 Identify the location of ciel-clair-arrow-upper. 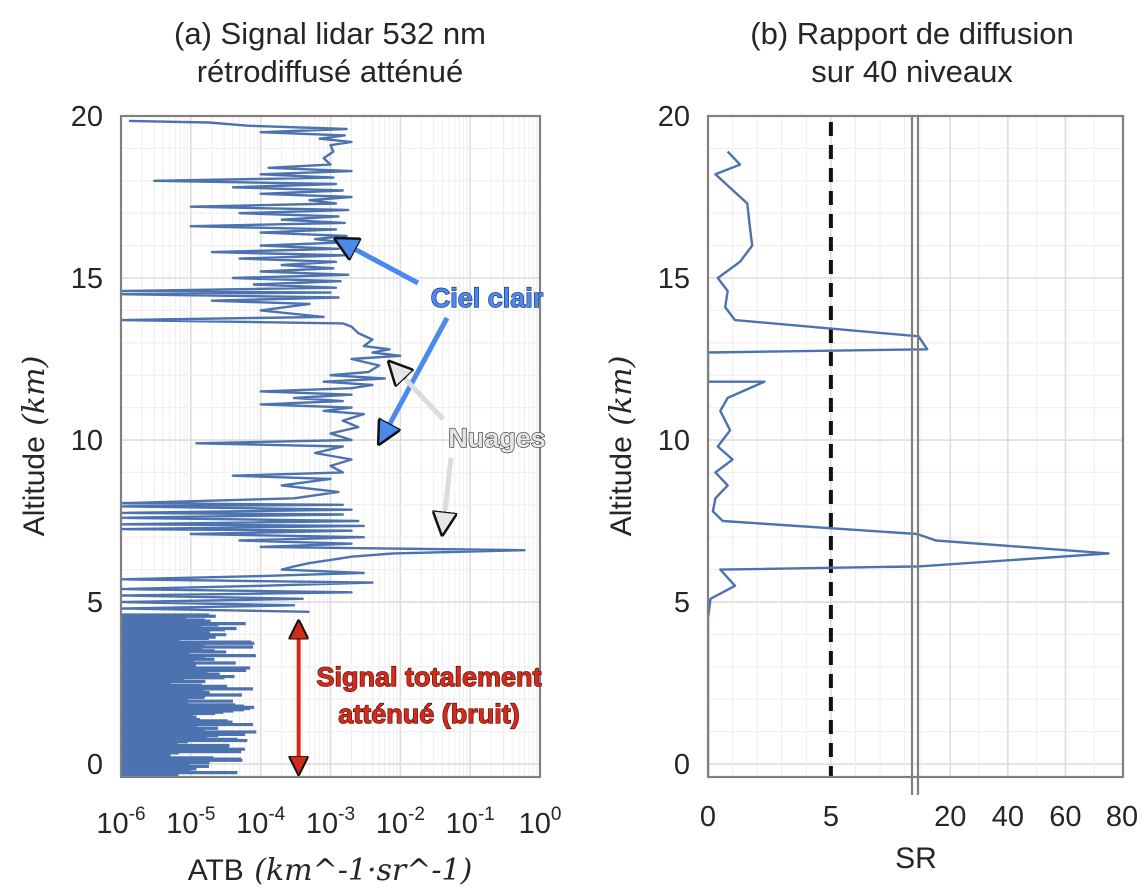
(378, 262).